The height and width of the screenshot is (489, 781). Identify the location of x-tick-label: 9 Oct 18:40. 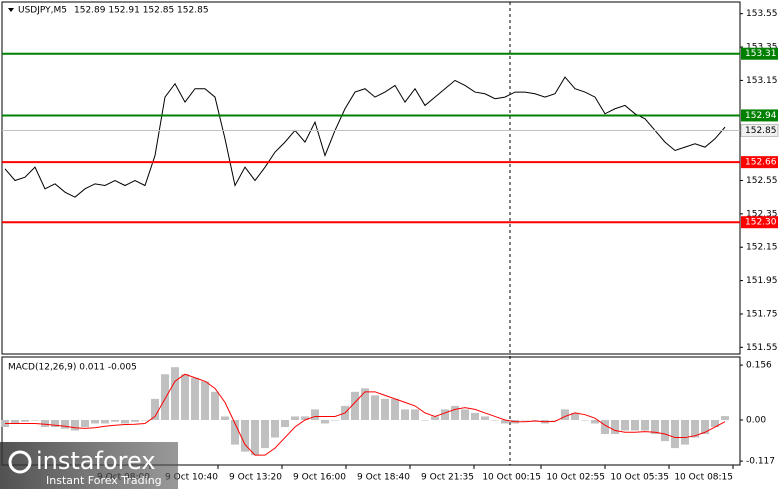
(383, 478).